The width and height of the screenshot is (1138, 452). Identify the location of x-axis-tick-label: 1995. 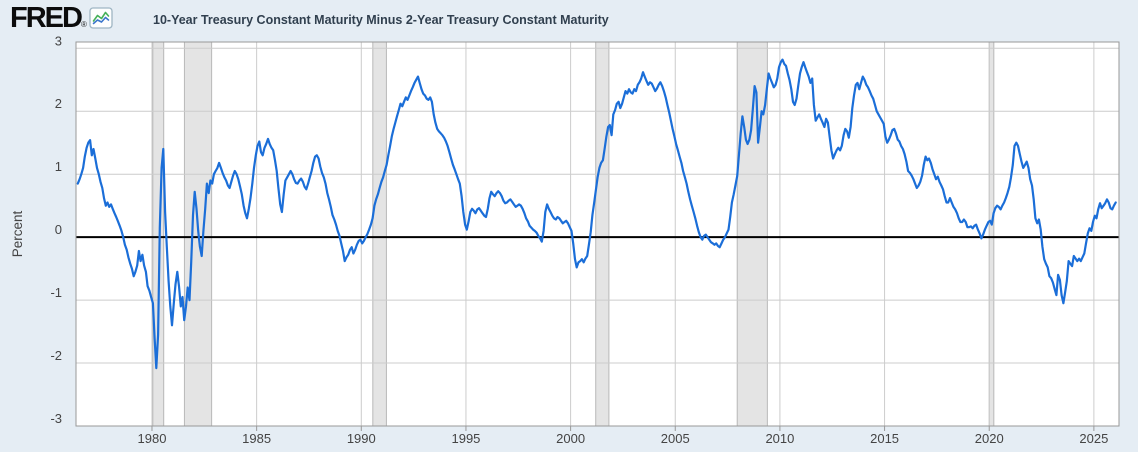
(465, 438).